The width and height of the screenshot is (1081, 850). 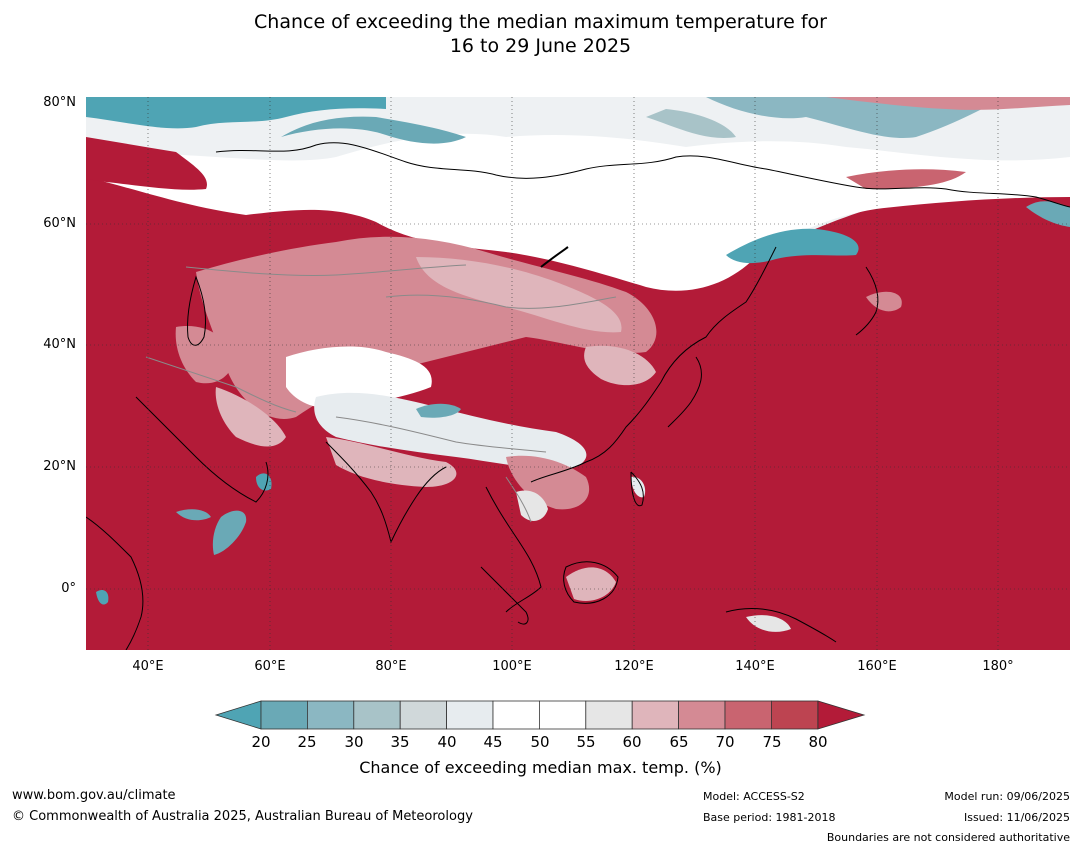 What do you see at coordinates (620, 365) in the screenshot?
I see `china-east-light` at bounding box center [620, 365].